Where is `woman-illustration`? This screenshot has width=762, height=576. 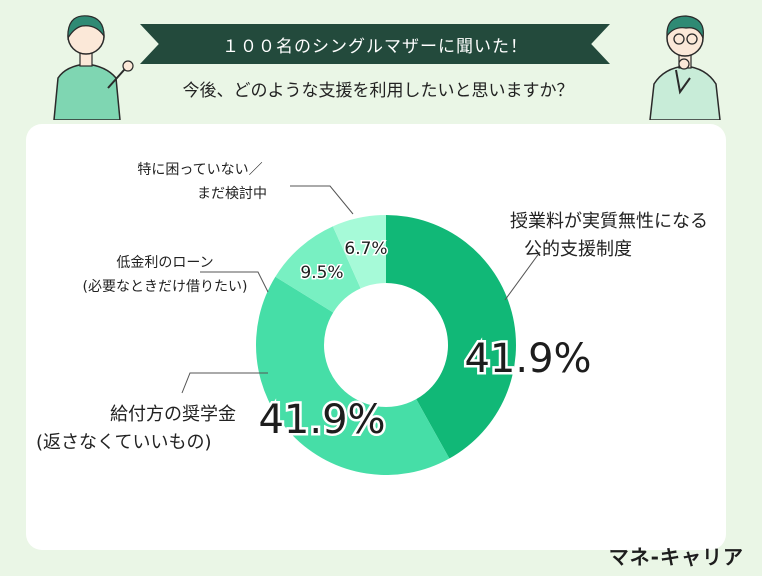 woman-illustration is located at coordinates (93, 67).